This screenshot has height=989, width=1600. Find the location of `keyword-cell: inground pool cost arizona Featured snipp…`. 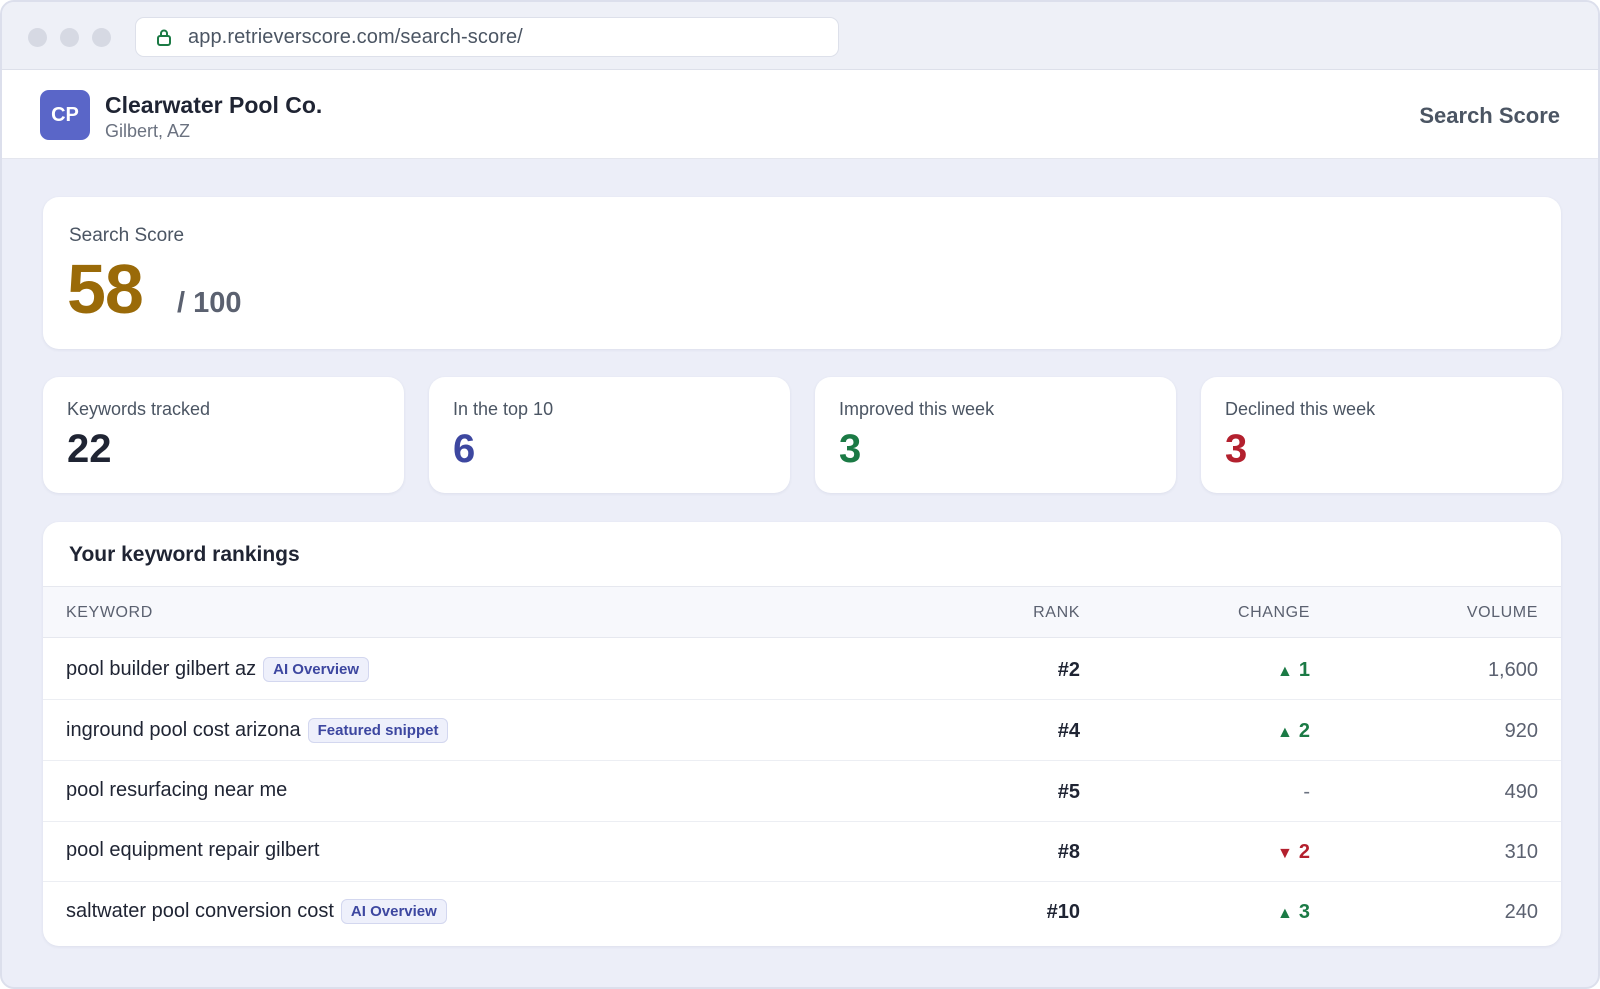

keyword-cell: inground pool cost arizona Featured snipp… is located at coordinates (257, 730).